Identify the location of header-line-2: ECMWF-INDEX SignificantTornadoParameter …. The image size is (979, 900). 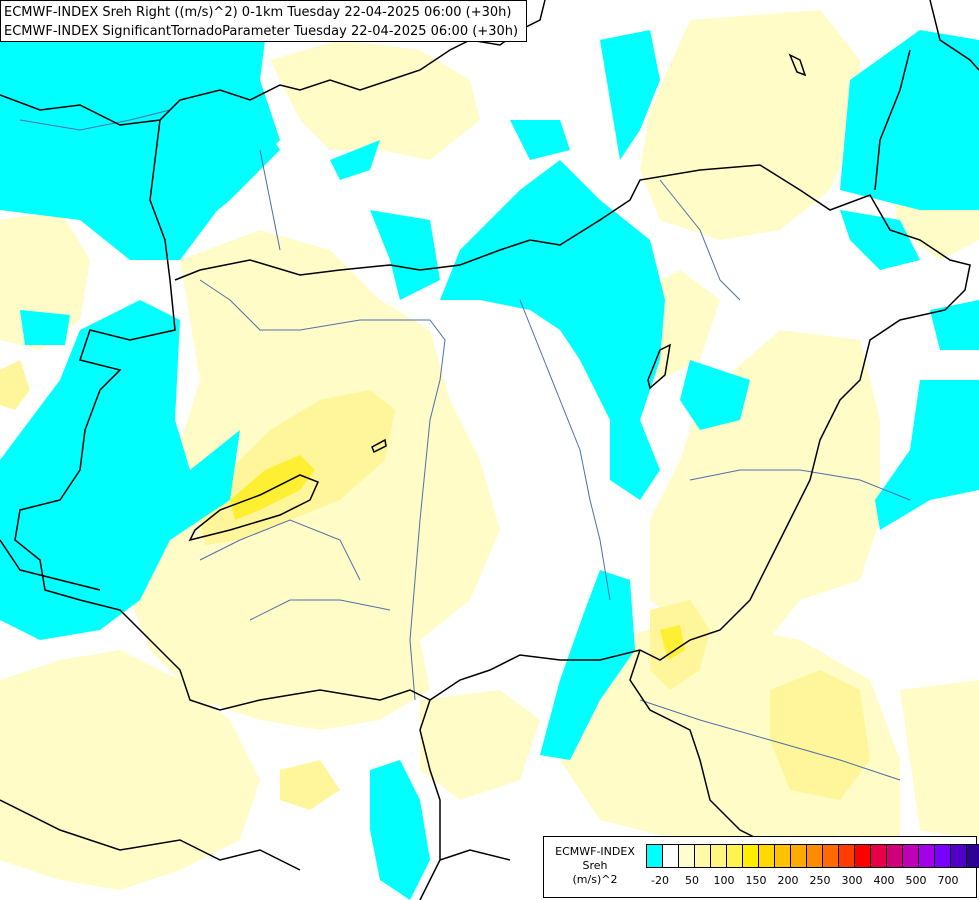
(261, 31).